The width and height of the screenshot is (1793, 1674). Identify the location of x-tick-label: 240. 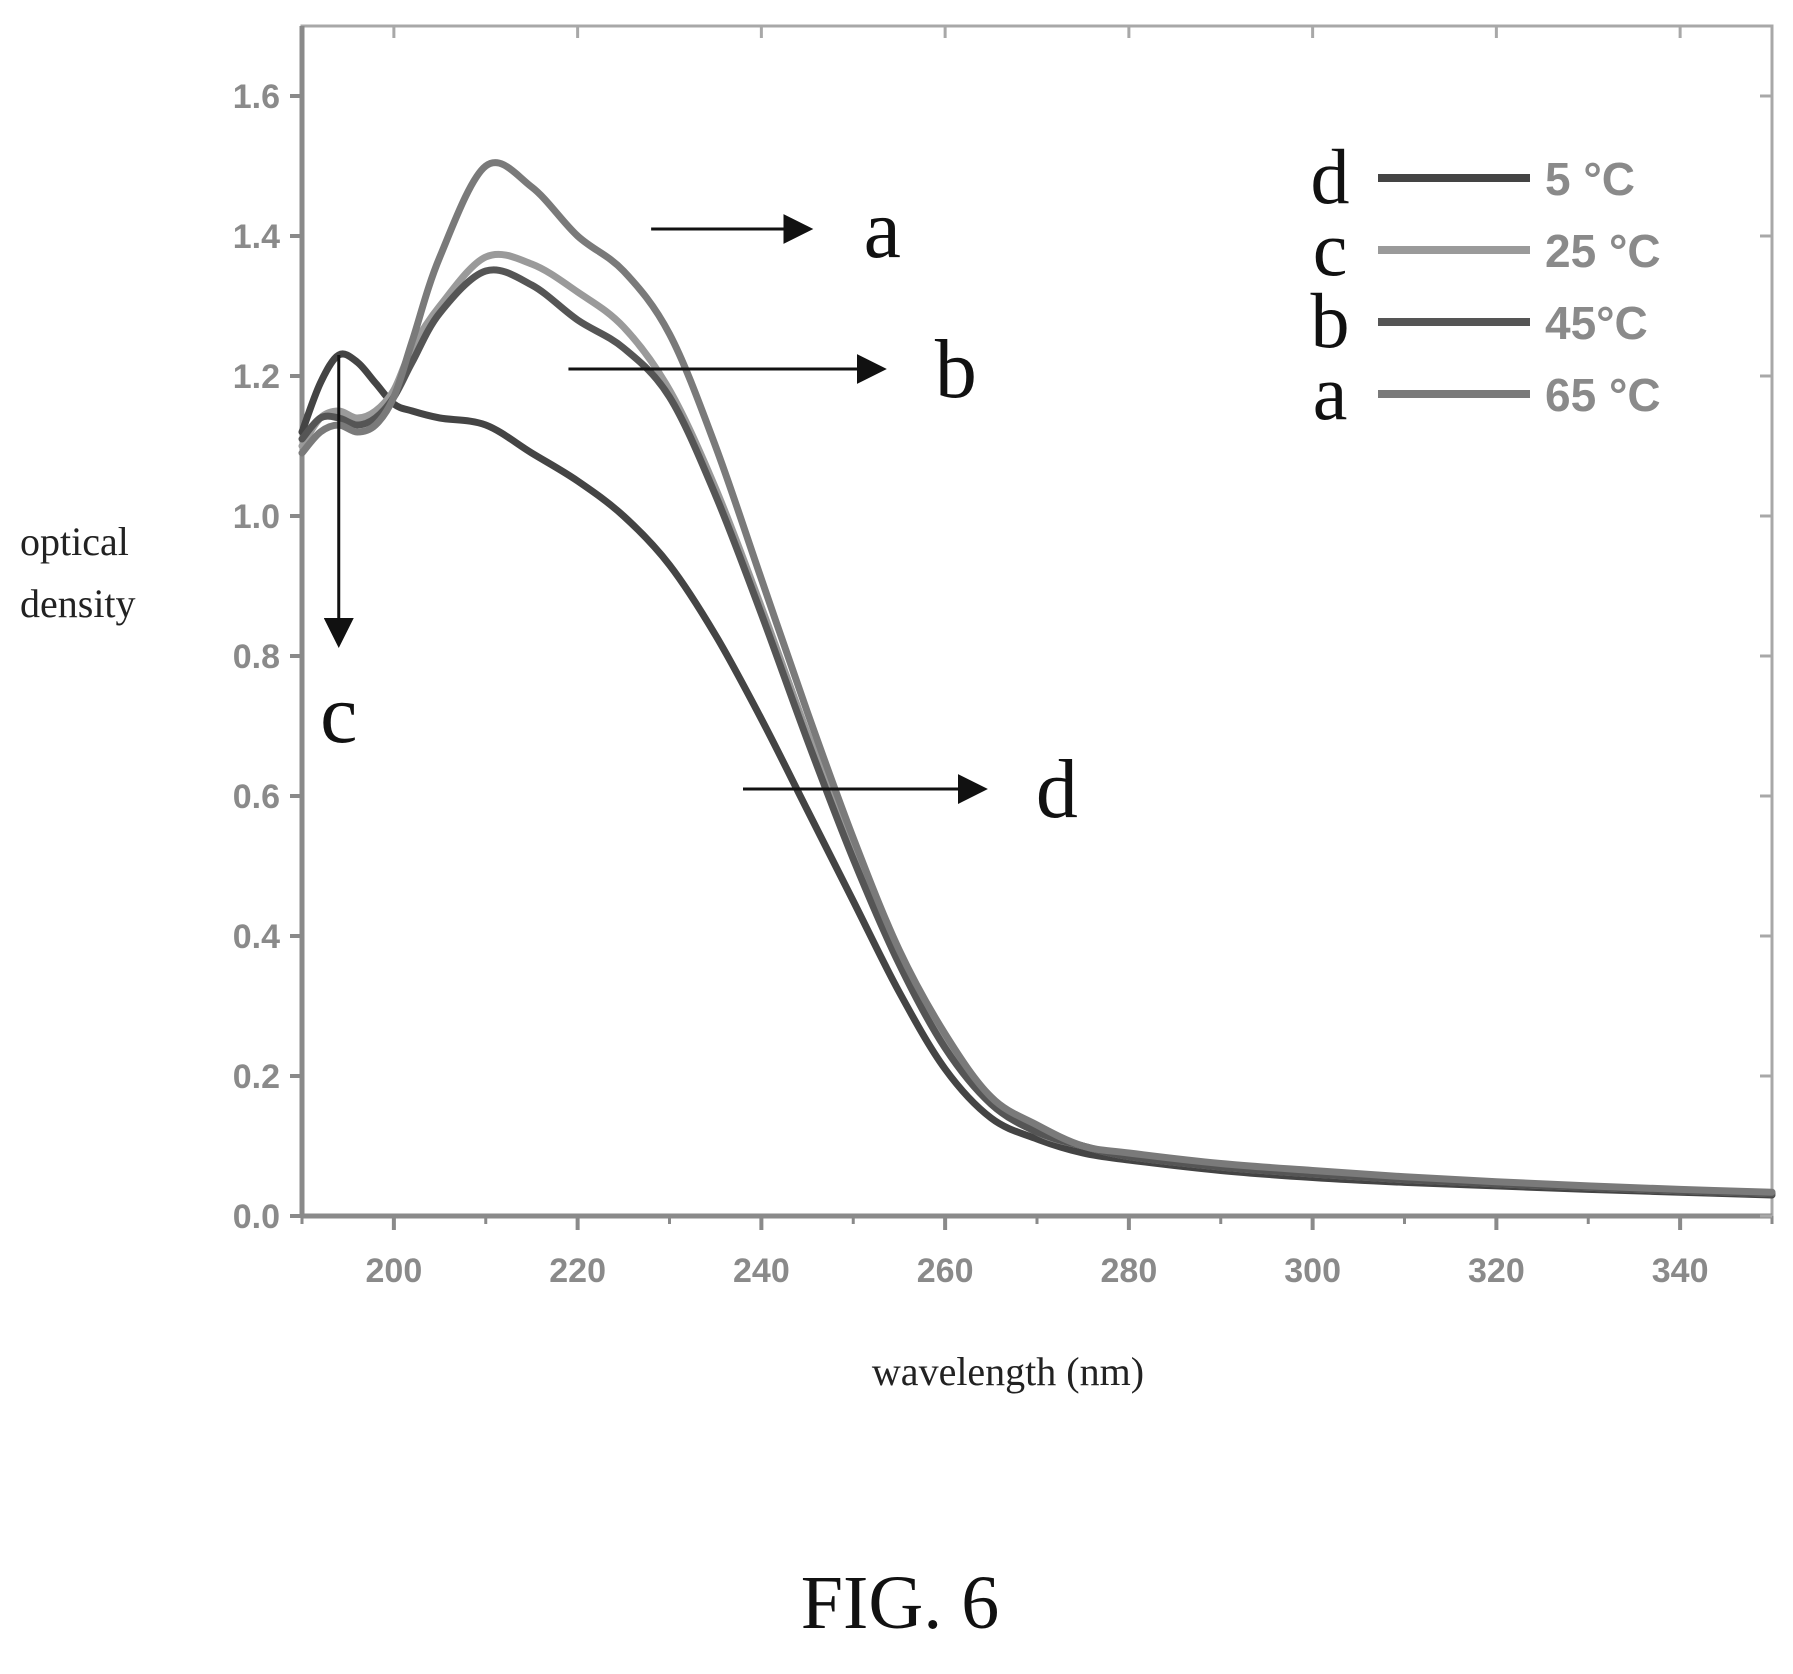
(761, 1271).